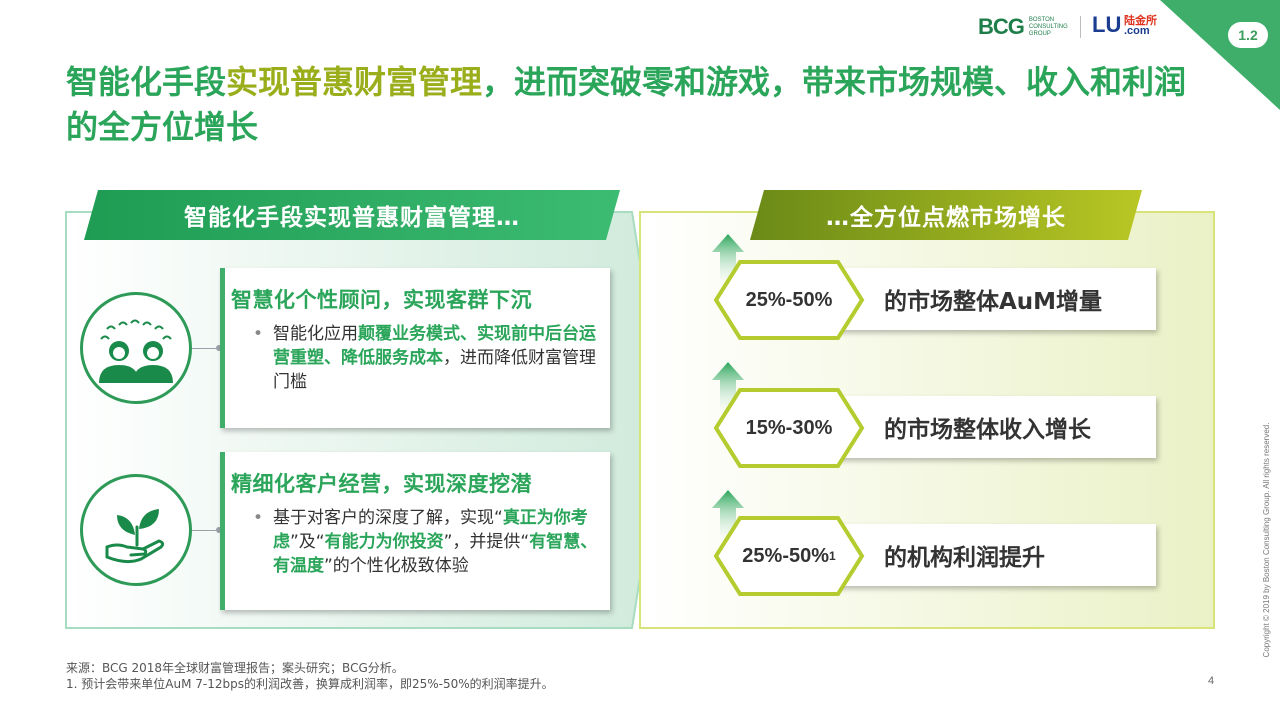 This screenshot has height=720, width=1280. I want to click on title-part-2: 实现普惠财富管理, so click(354, 82).